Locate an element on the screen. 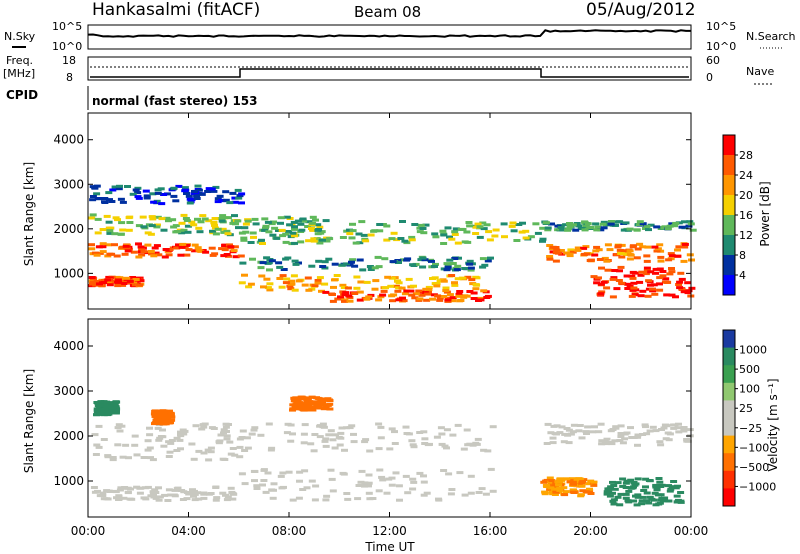  x-tick-label: 08:00 is located at coordinates (289, 531).